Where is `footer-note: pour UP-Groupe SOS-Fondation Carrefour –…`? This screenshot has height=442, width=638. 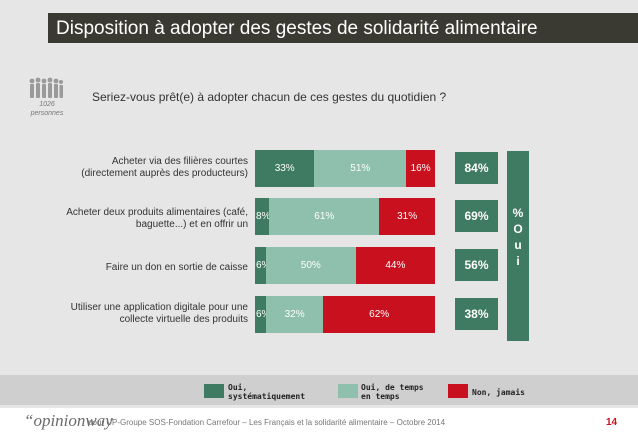
footer-note: pour UP-Groupe SOS-Fondation Carrefour –… is located at coordinates (267, 422).